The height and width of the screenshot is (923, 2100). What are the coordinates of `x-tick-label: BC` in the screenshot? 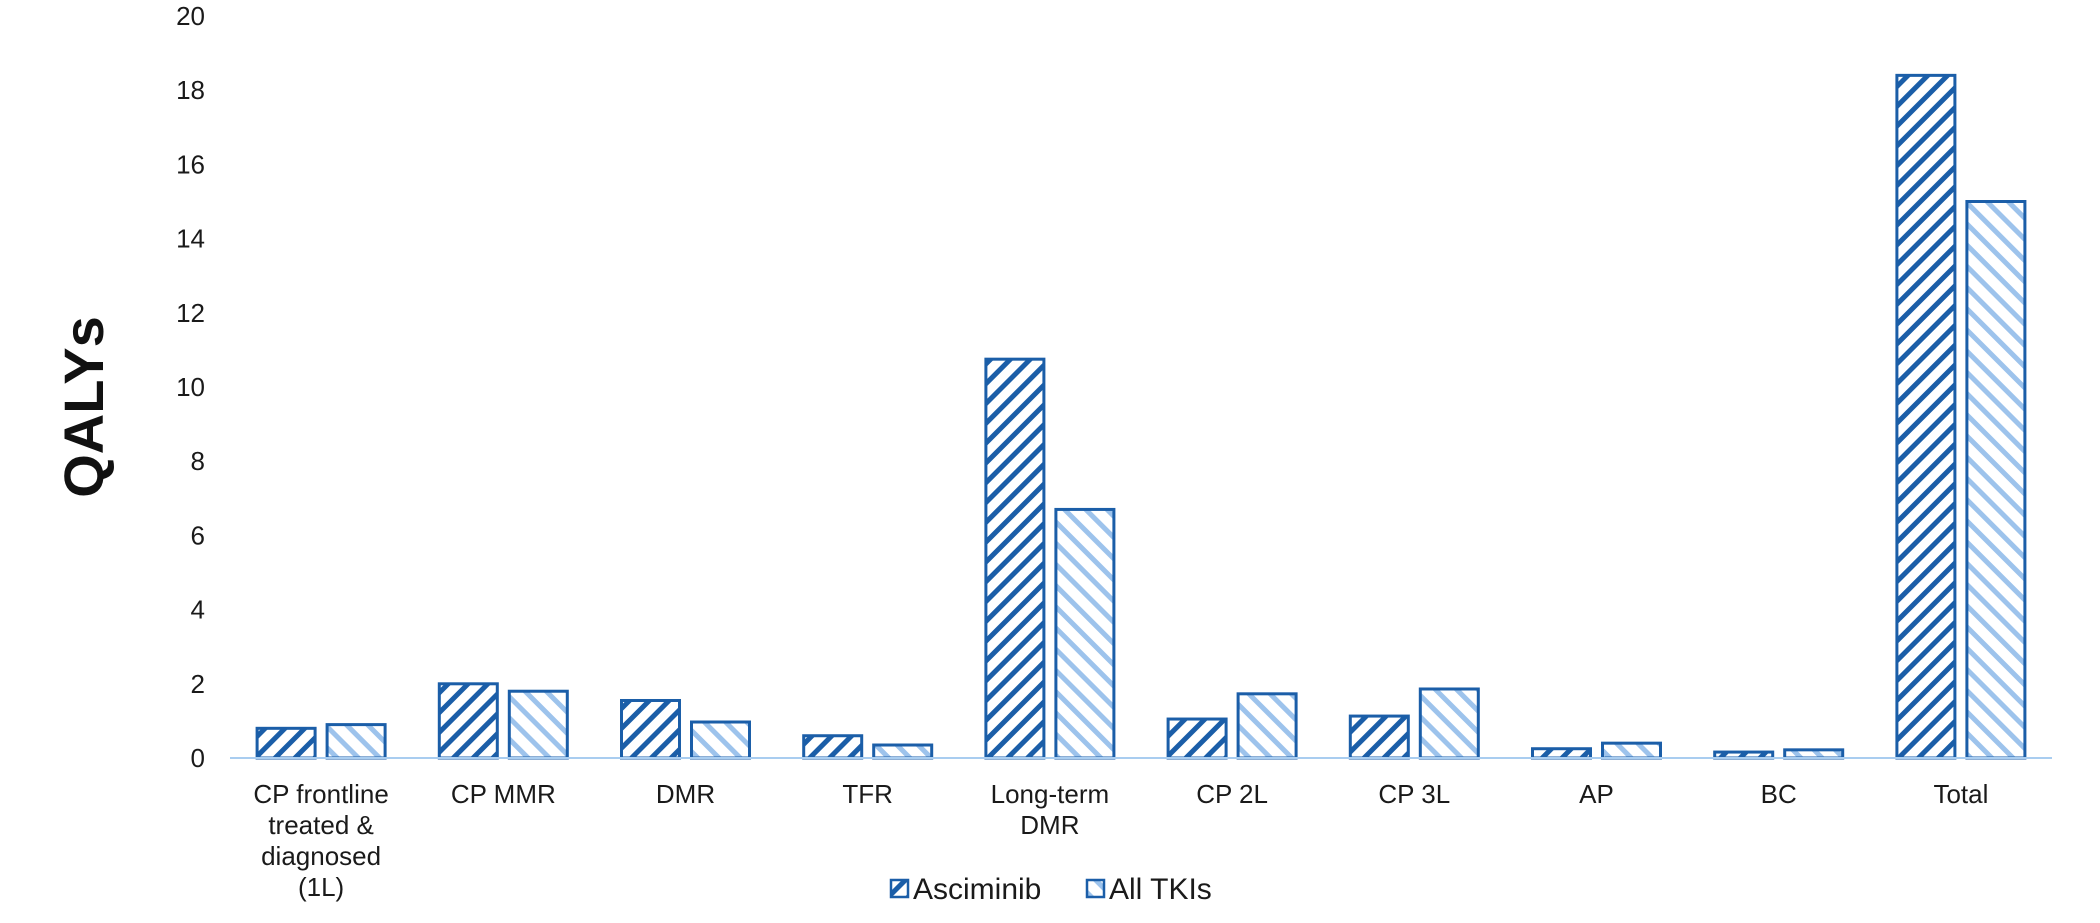 It's located at (1779, 794).